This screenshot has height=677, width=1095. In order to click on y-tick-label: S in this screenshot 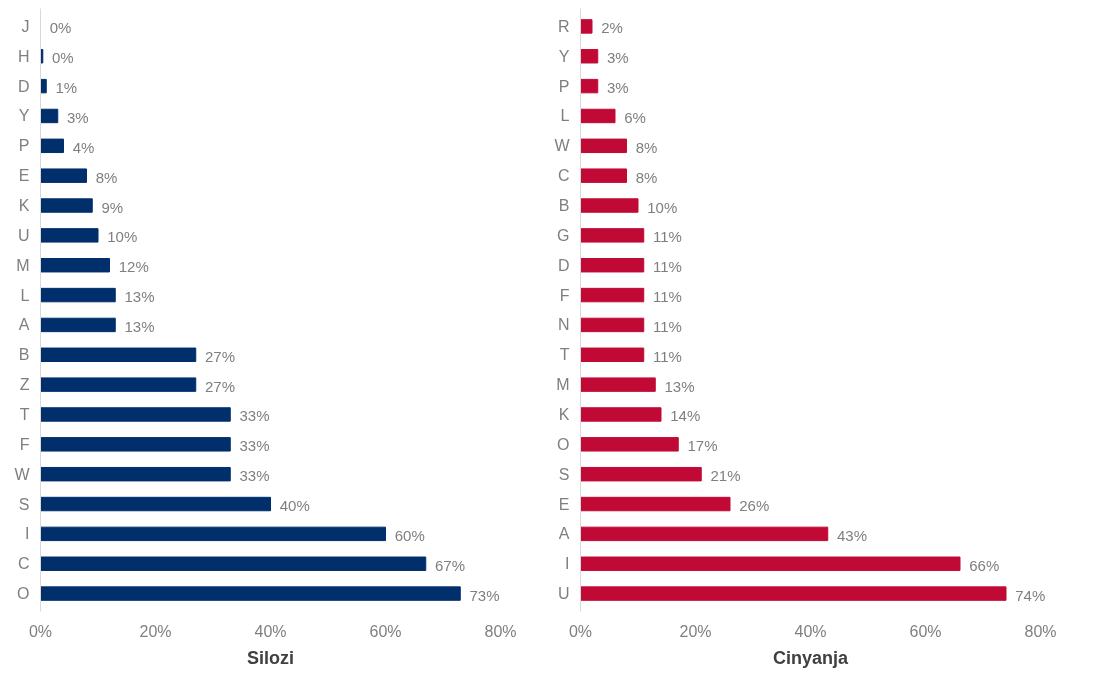, I will do `click(24, 504)`.